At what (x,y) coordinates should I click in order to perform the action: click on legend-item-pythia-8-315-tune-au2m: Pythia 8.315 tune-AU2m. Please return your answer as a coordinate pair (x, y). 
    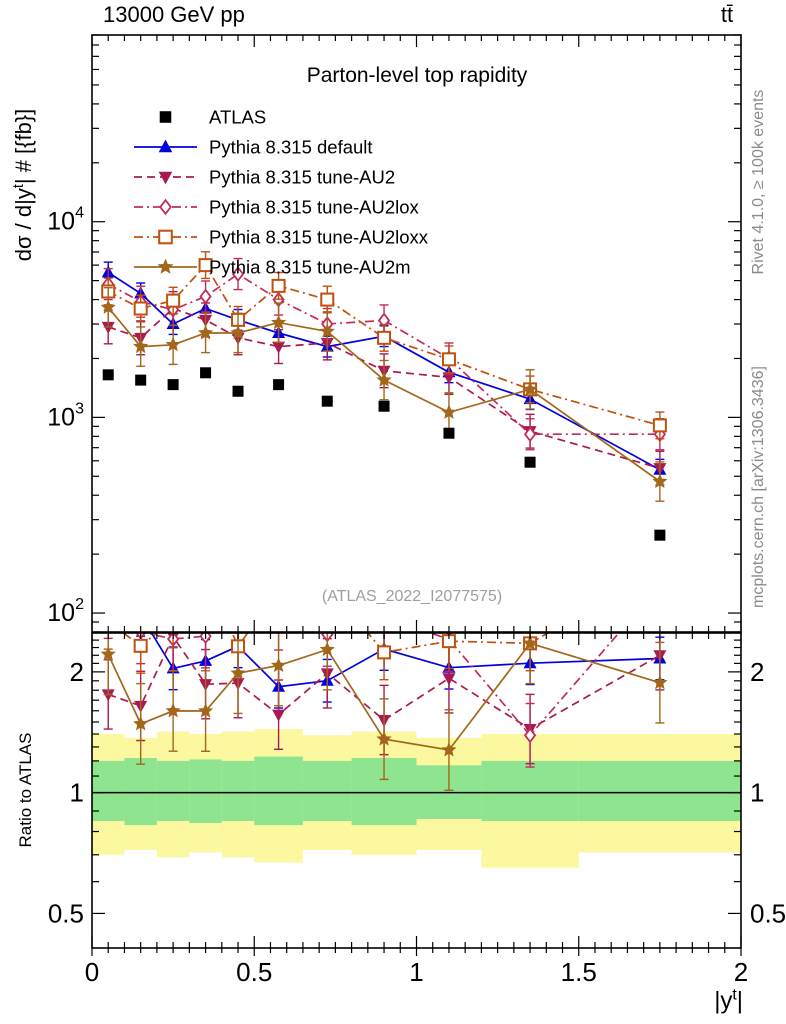
    Looking at the image, I should click on (272, 267).